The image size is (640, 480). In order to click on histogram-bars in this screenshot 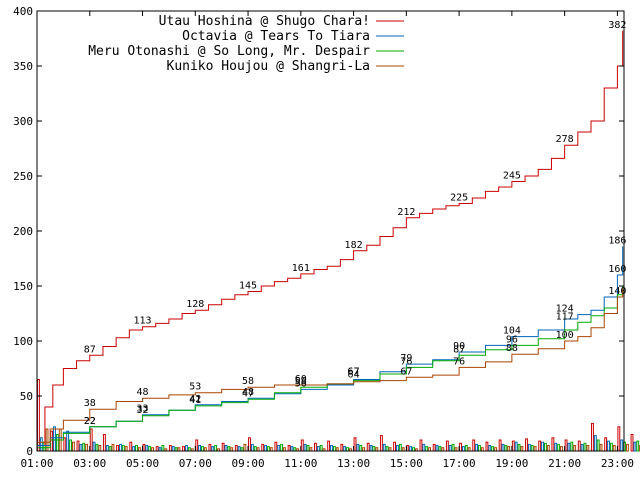, I will do `click(338, 415)`.